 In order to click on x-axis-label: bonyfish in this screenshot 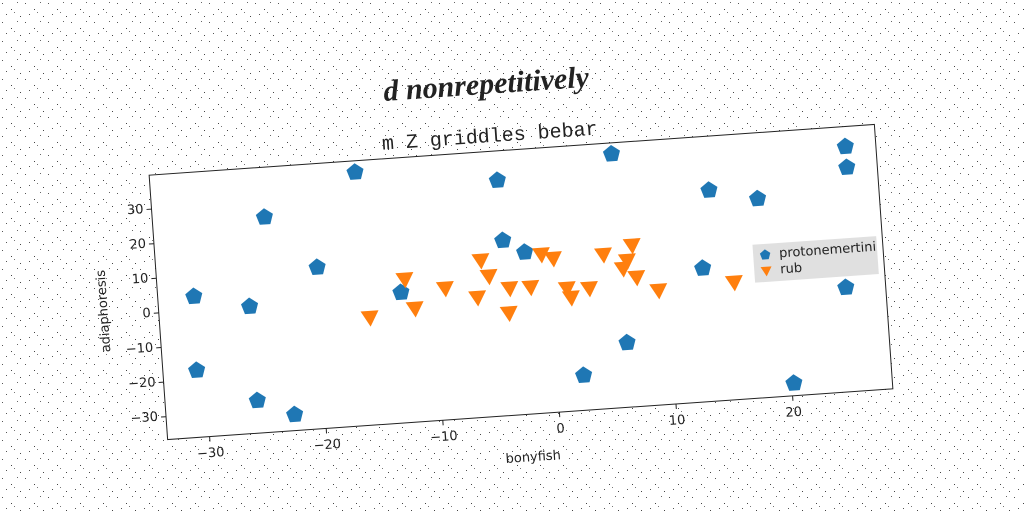, I will do `click(533, 457)`.